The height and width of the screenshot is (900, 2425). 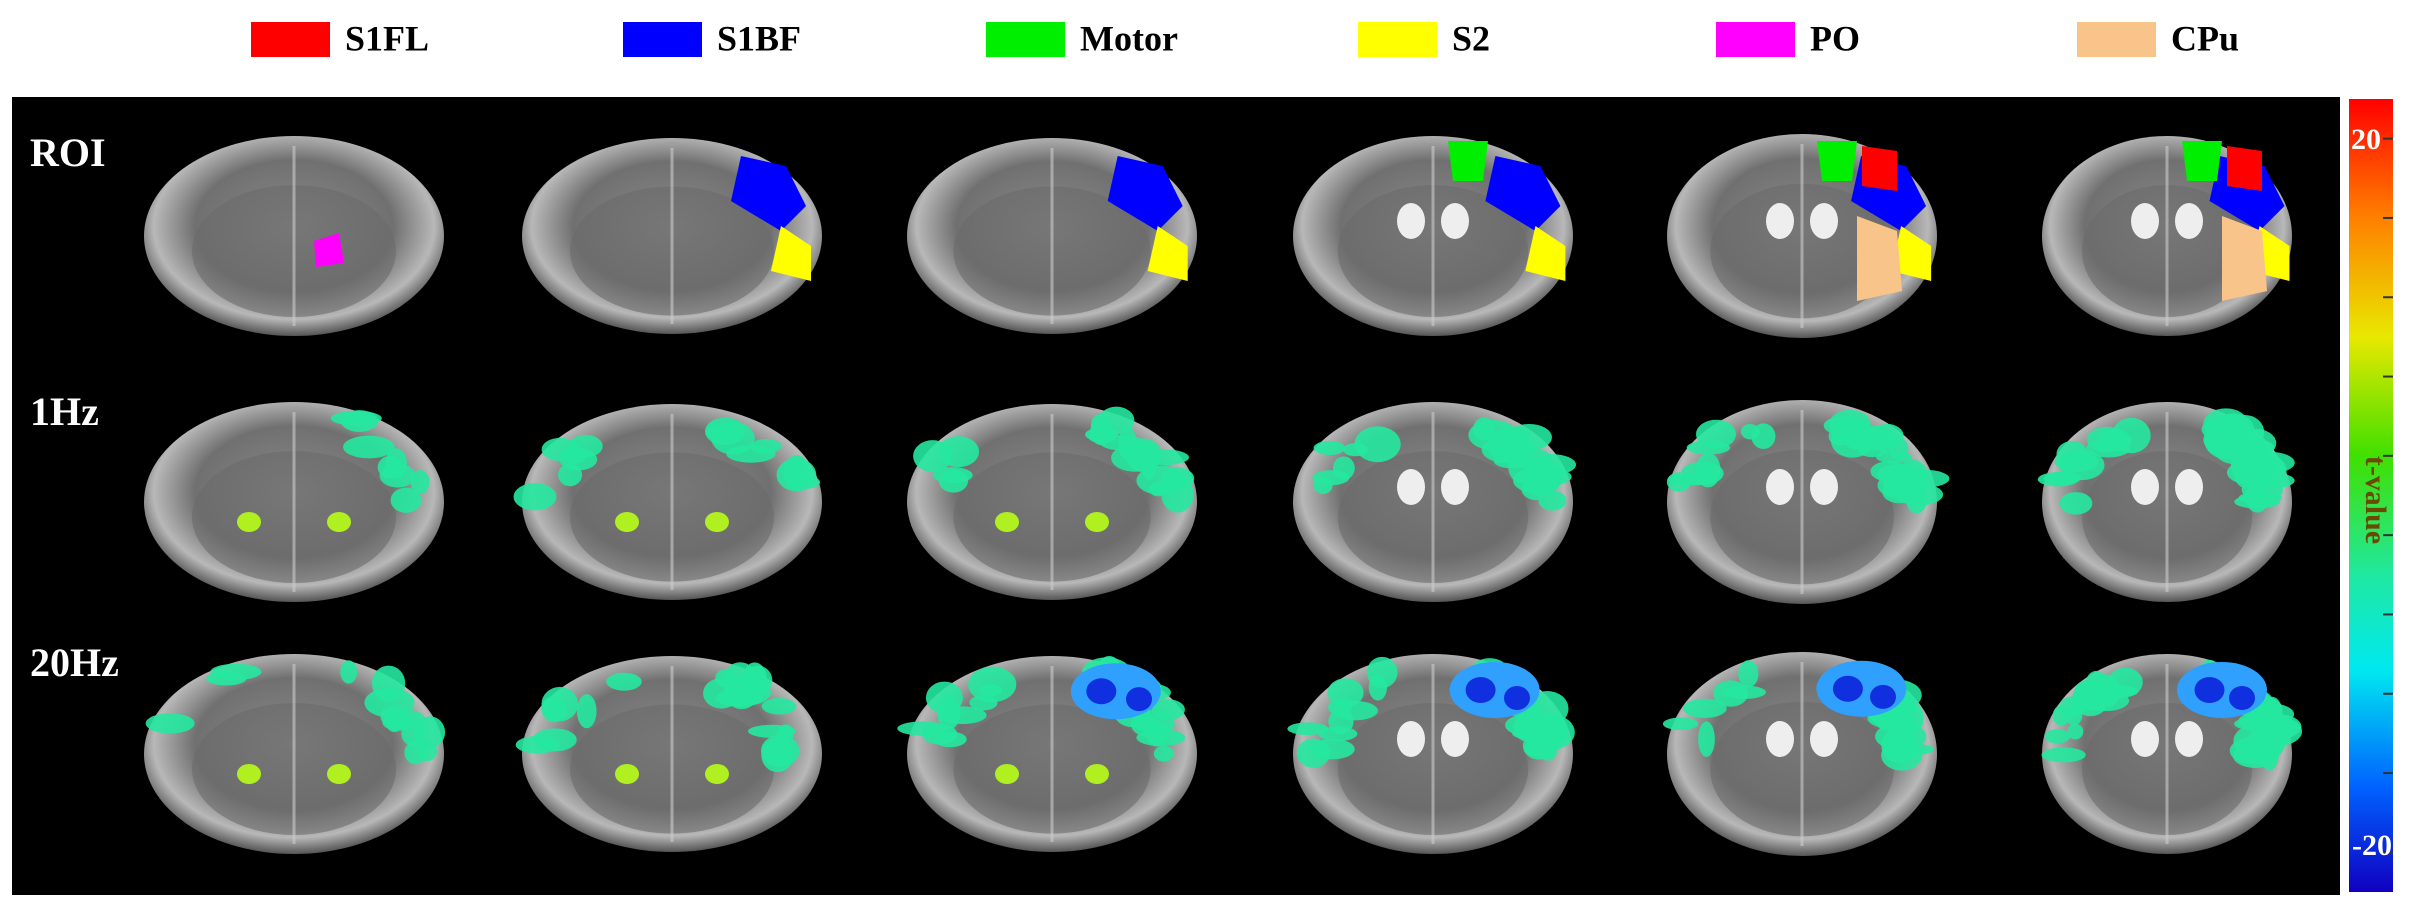 What do you see at coordinates (1879, 168) in the screenshot?
I see `roi-s1fl` at bounding box center [1879, 168].